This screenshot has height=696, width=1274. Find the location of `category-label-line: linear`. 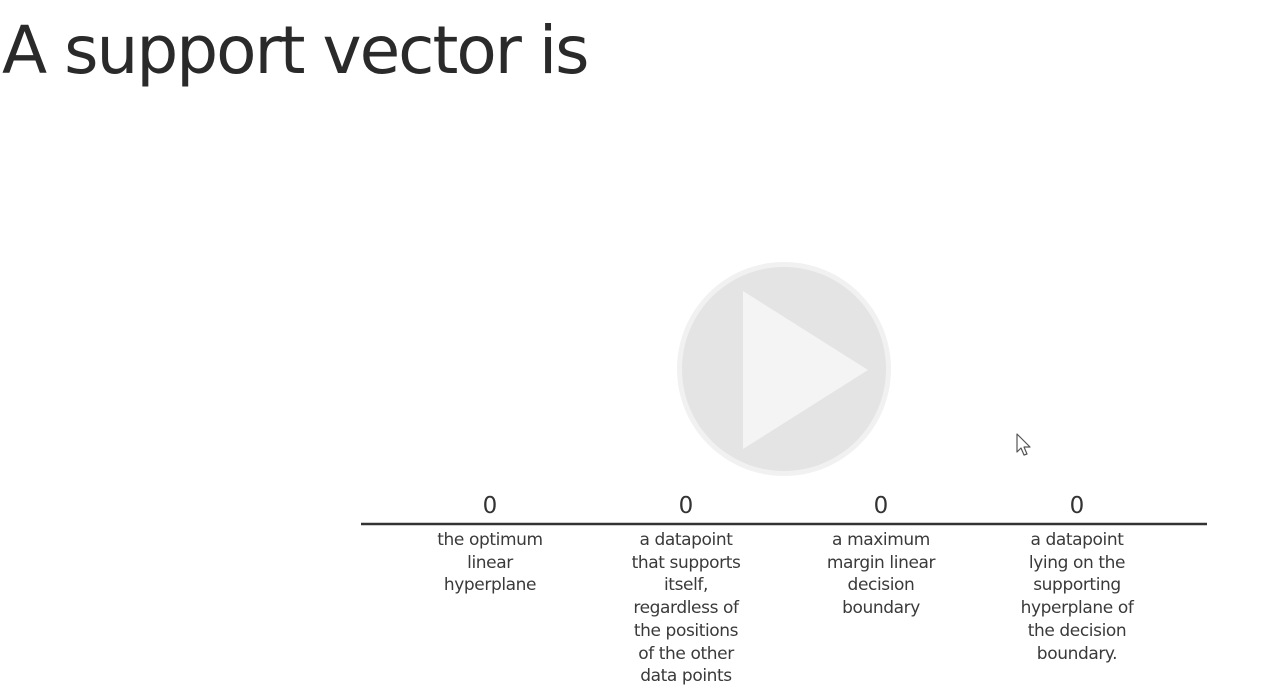

category-label-line: linear is located at coordinates (490, 562).